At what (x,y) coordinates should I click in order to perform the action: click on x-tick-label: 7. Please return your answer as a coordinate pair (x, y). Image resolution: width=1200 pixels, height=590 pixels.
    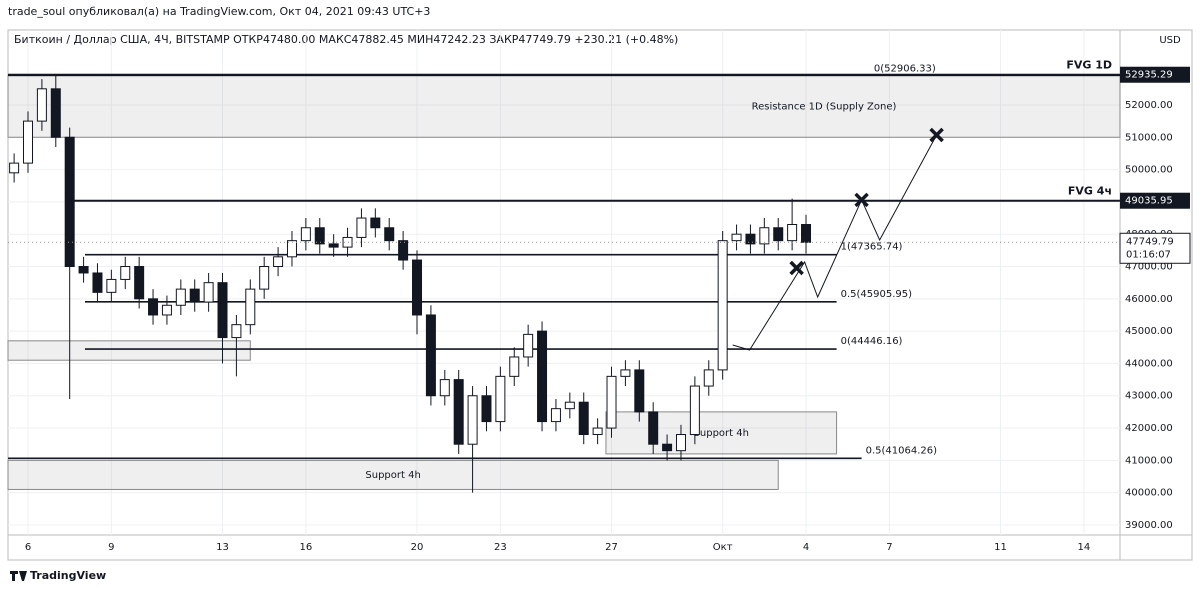
    Looking at the image, I should click on (889, 547).